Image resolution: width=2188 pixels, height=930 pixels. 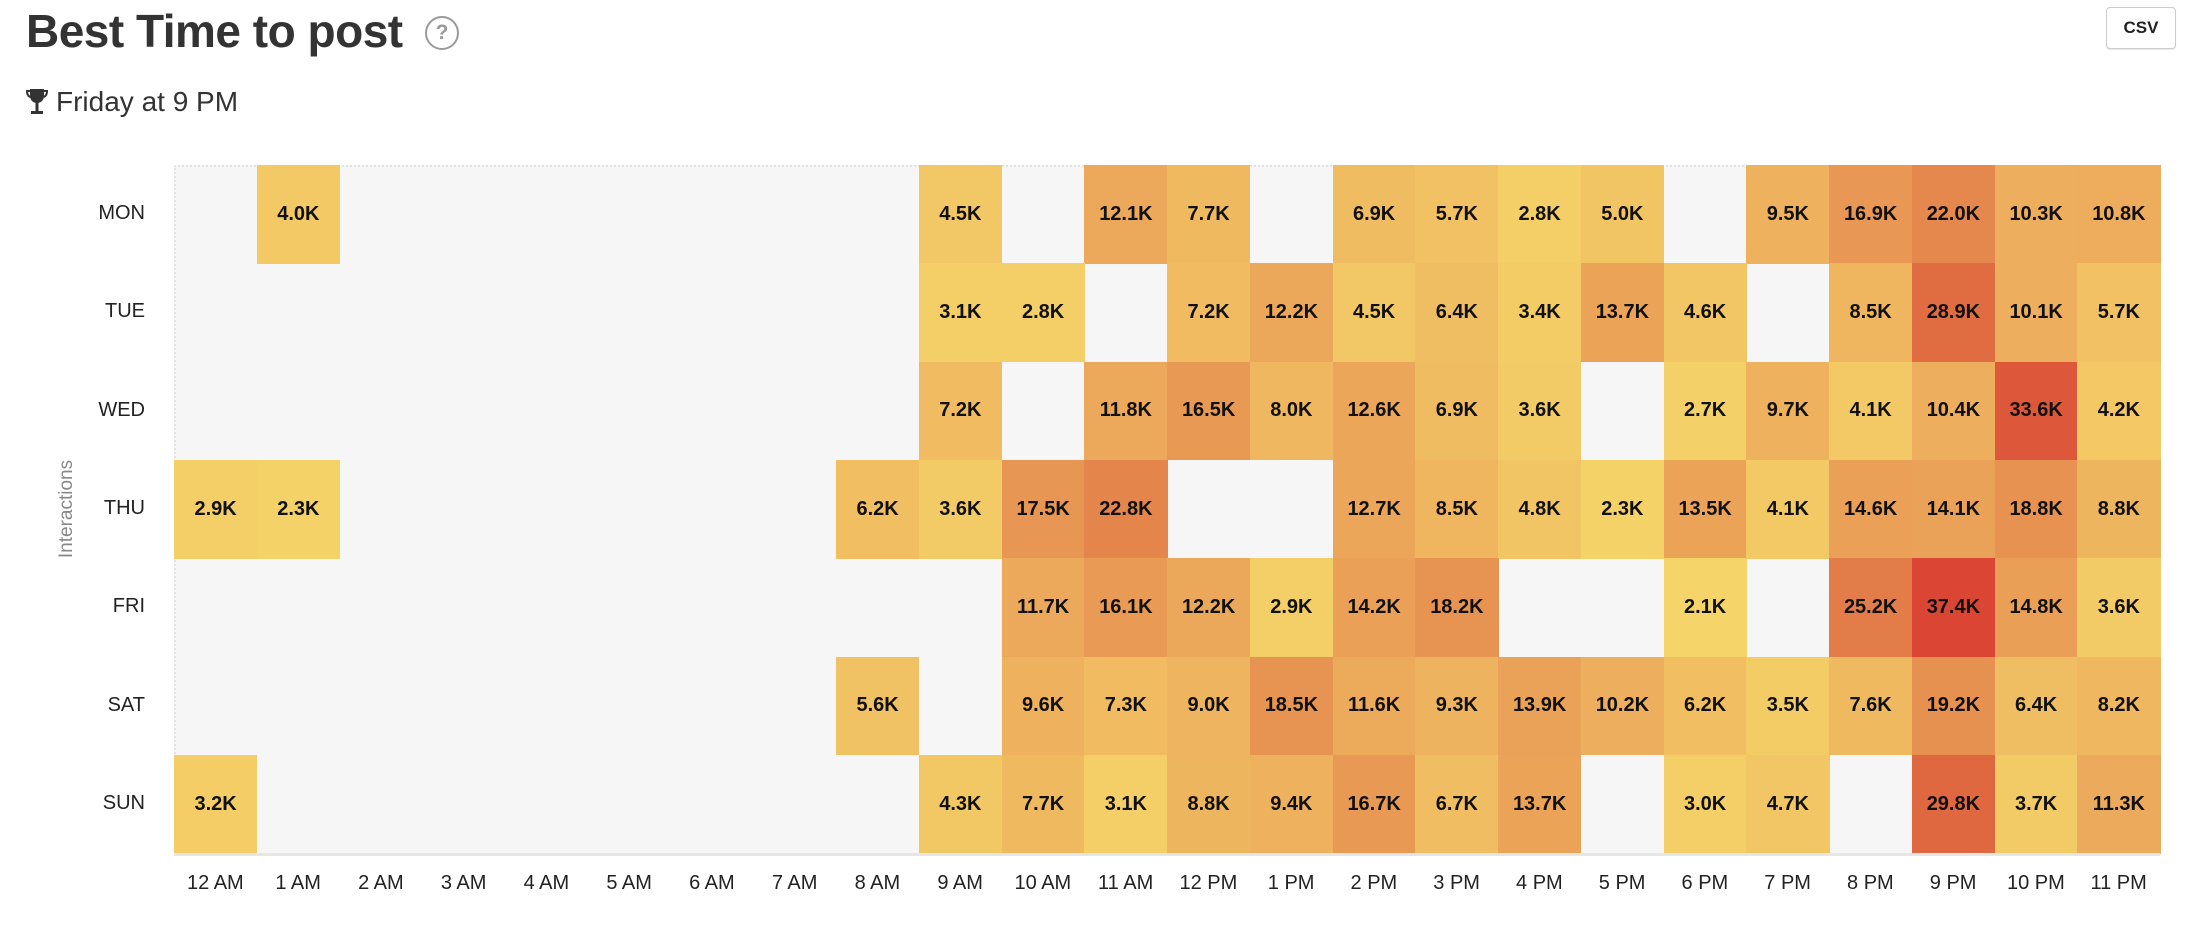 What do you see at coordinates (1871, 706) in the screenshot?
I see `heatmap-cell-sat-8pm: 7.6K` at bounding box center [1871, 706].